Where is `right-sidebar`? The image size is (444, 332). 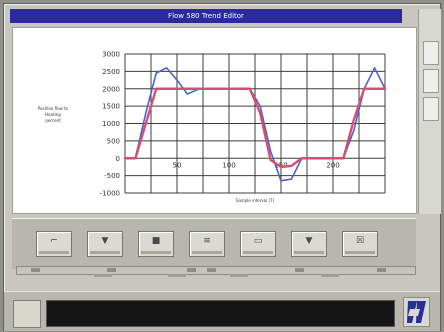 right-sidebar is located at coordinates (429, 111).